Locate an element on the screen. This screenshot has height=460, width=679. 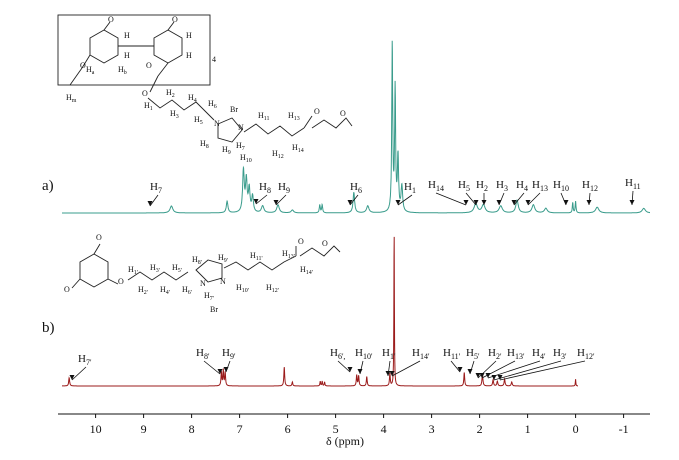
atom-label: H14 is located at coordinates (298, 148).